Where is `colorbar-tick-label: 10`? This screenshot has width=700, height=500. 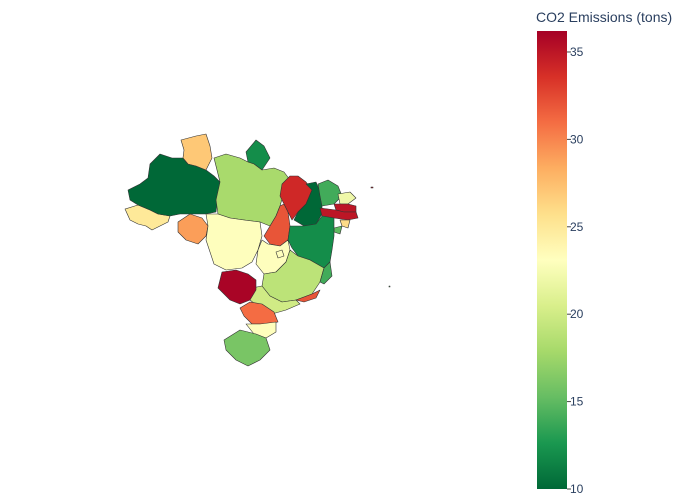 colorbar-tick-label: 10 is located at coordinates (577, 489).